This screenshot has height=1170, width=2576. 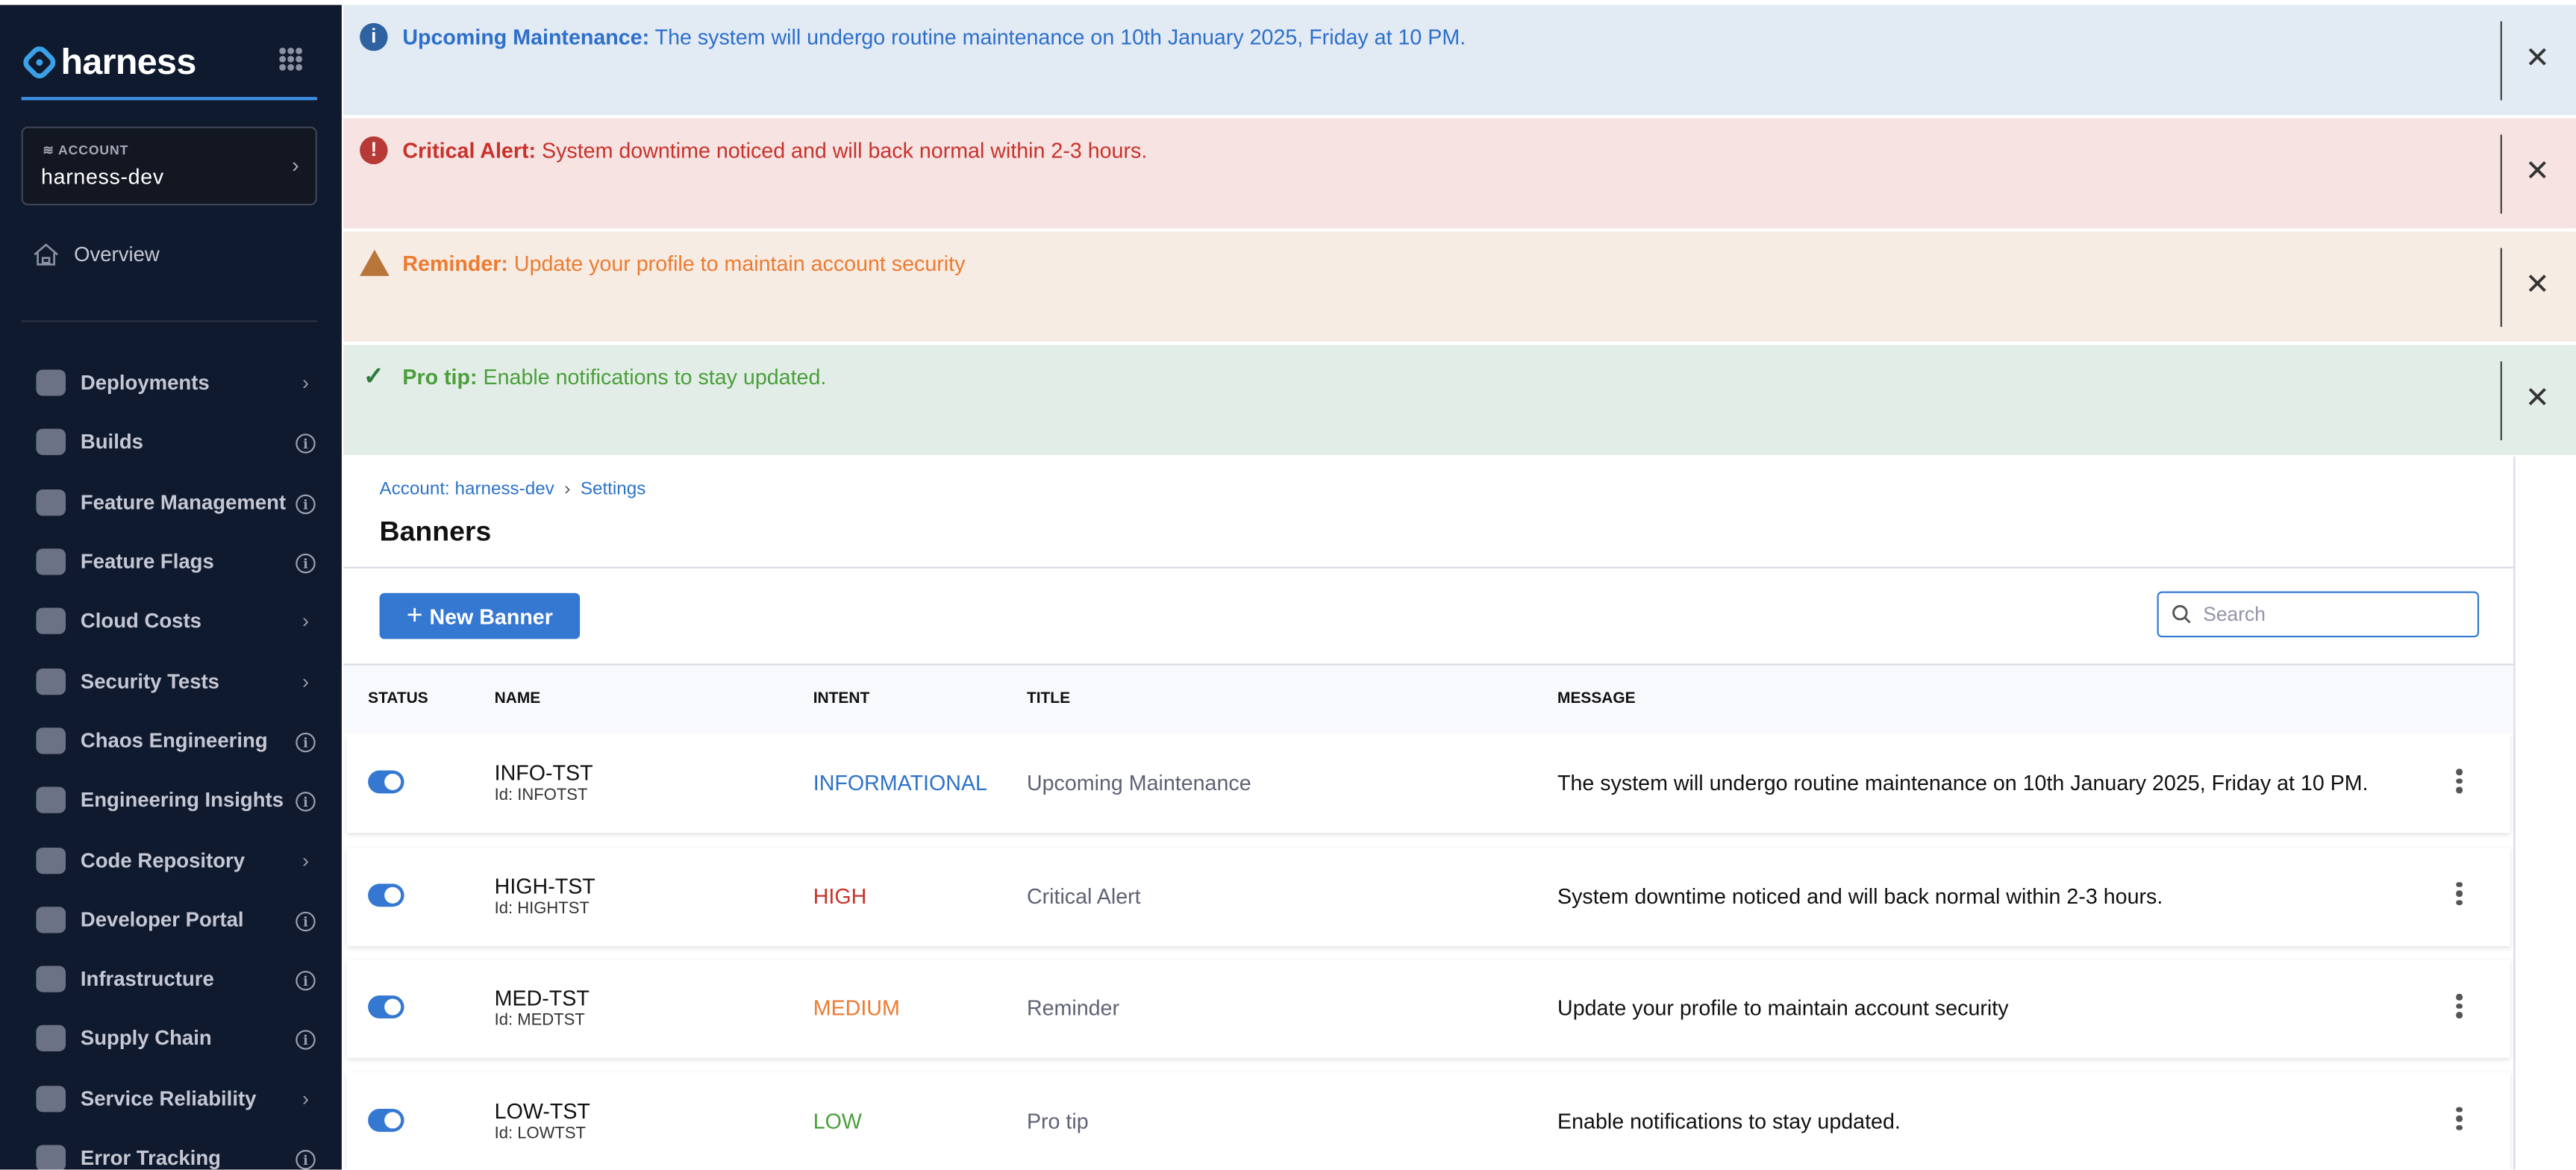 I want to click on infrastructure-icon, so click(x=51, y=979).